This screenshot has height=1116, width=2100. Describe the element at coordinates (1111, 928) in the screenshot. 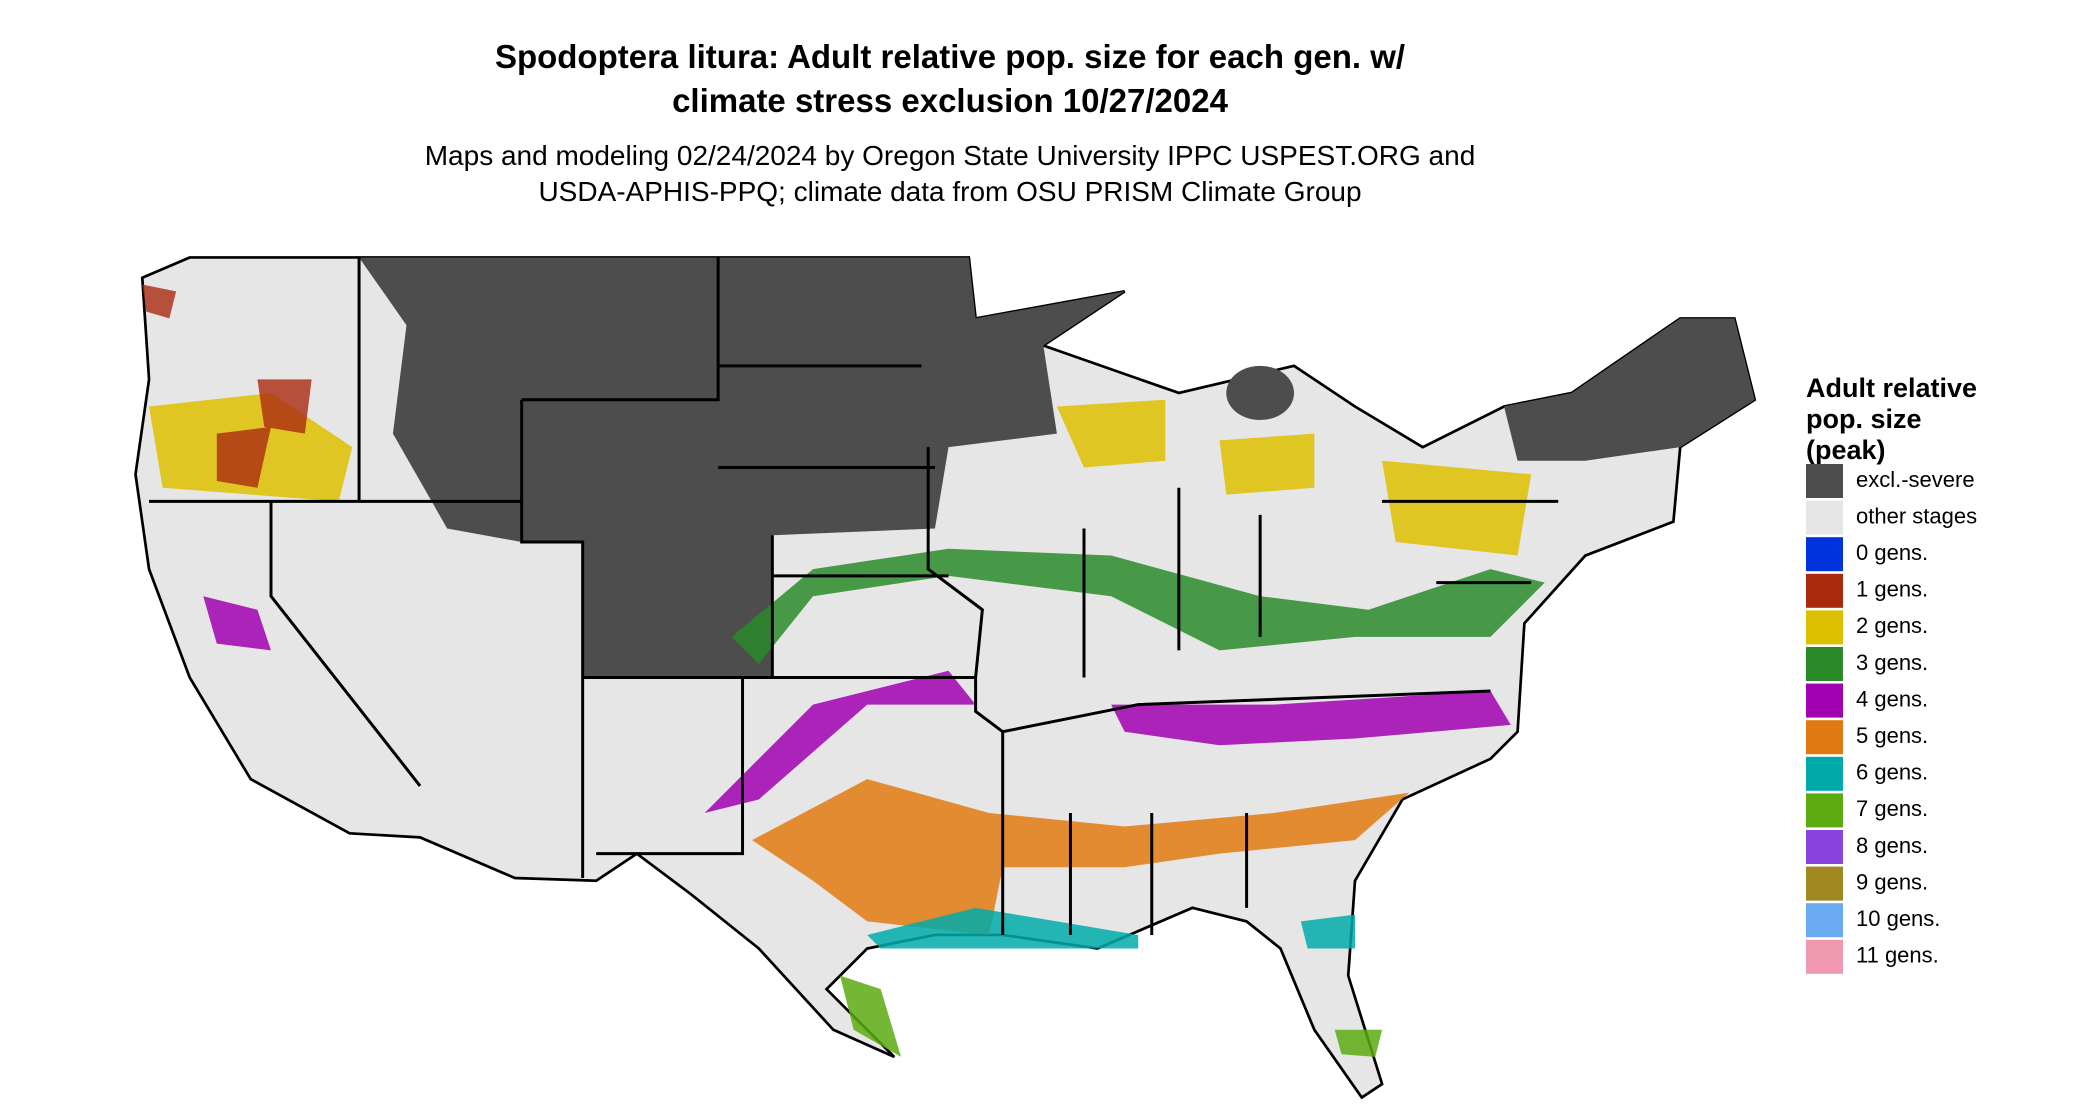

I see `region-6-gens` at that location.